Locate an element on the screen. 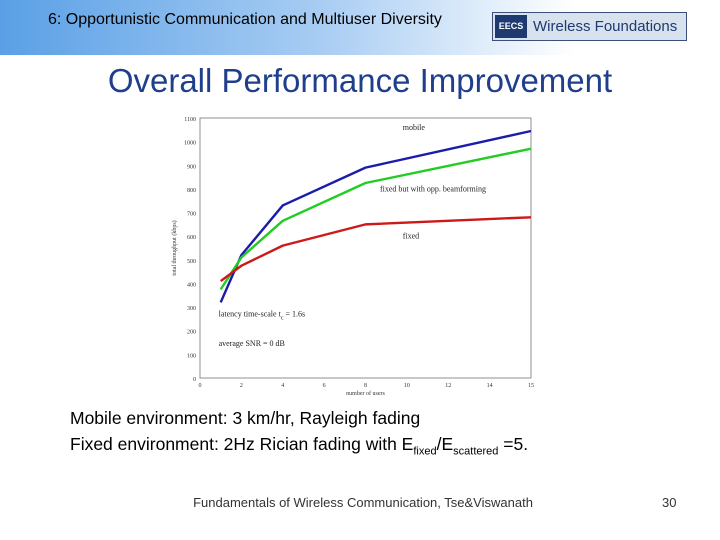 This screenshot has width=720, height=540. caption-fixed-sub1: fixed is located at coordinates (425, 451).